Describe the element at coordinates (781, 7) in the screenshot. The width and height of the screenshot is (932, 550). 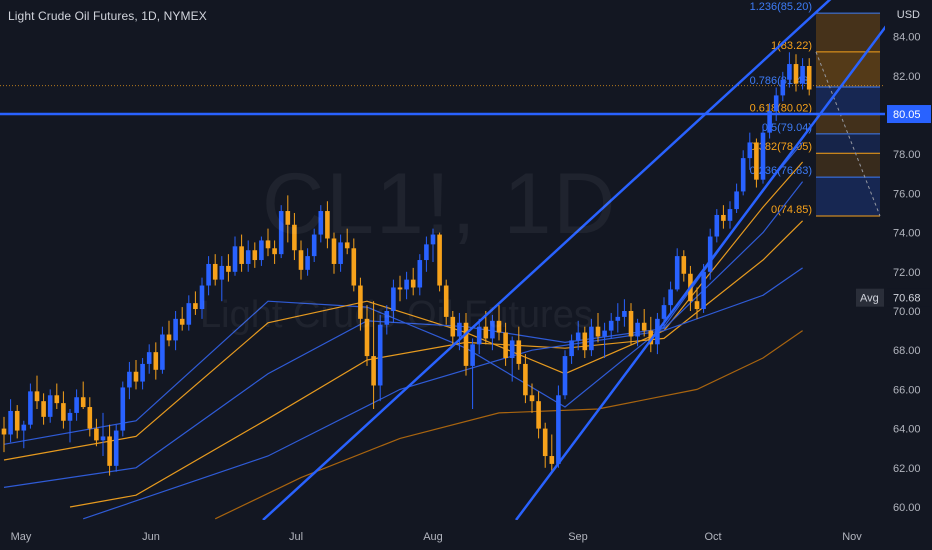
I see `fib-level-label: 1.236(85.20)` at that location.